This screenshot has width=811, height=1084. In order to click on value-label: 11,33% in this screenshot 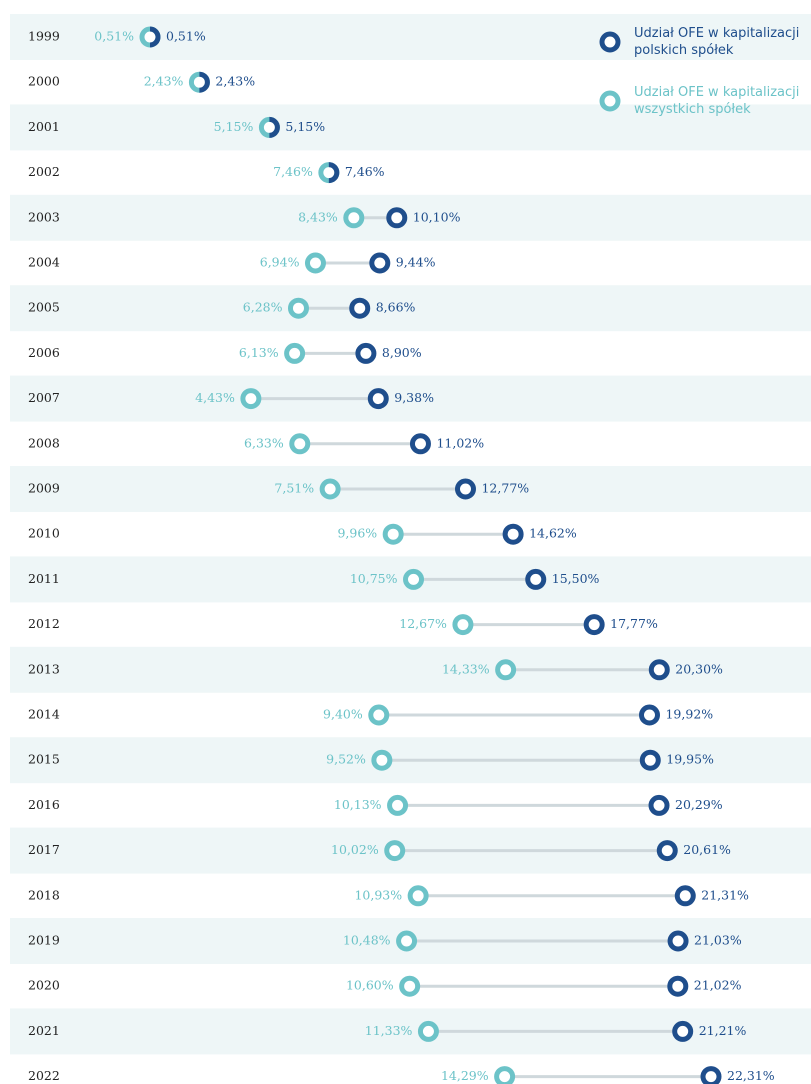, I will do `click(389, 1030)`.